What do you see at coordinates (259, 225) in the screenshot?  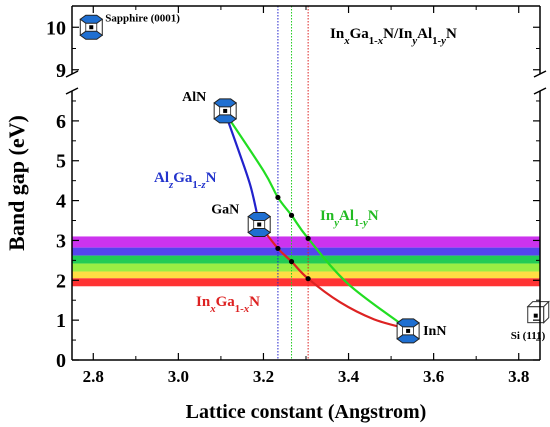 I see `gan-crystal-icon` at bounding box center [259, 225].